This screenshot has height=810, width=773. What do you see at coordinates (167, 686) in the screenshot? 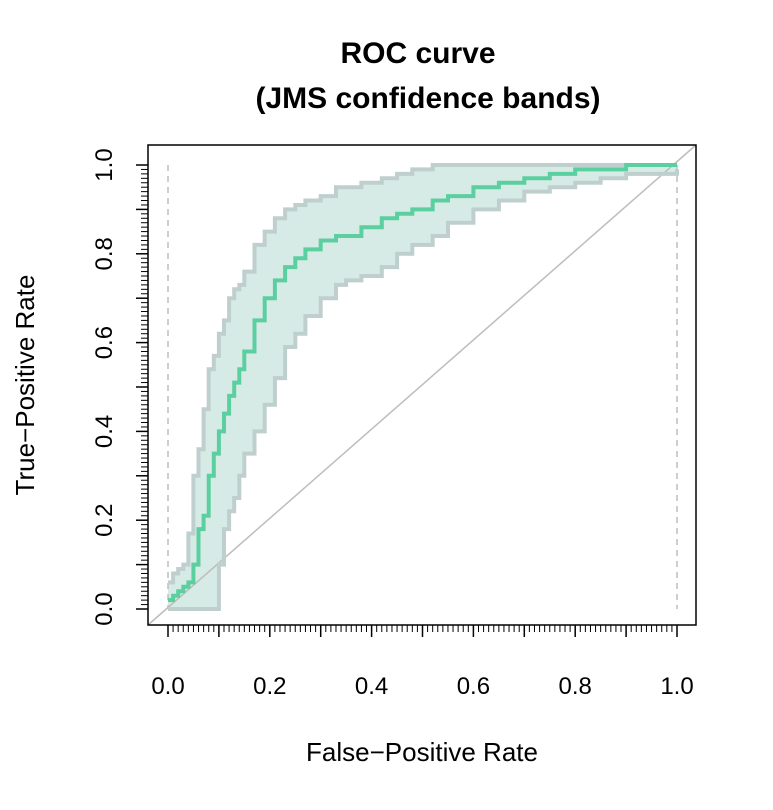
I see `x-tick-label: 0.0` at bounding box center [167, 686].